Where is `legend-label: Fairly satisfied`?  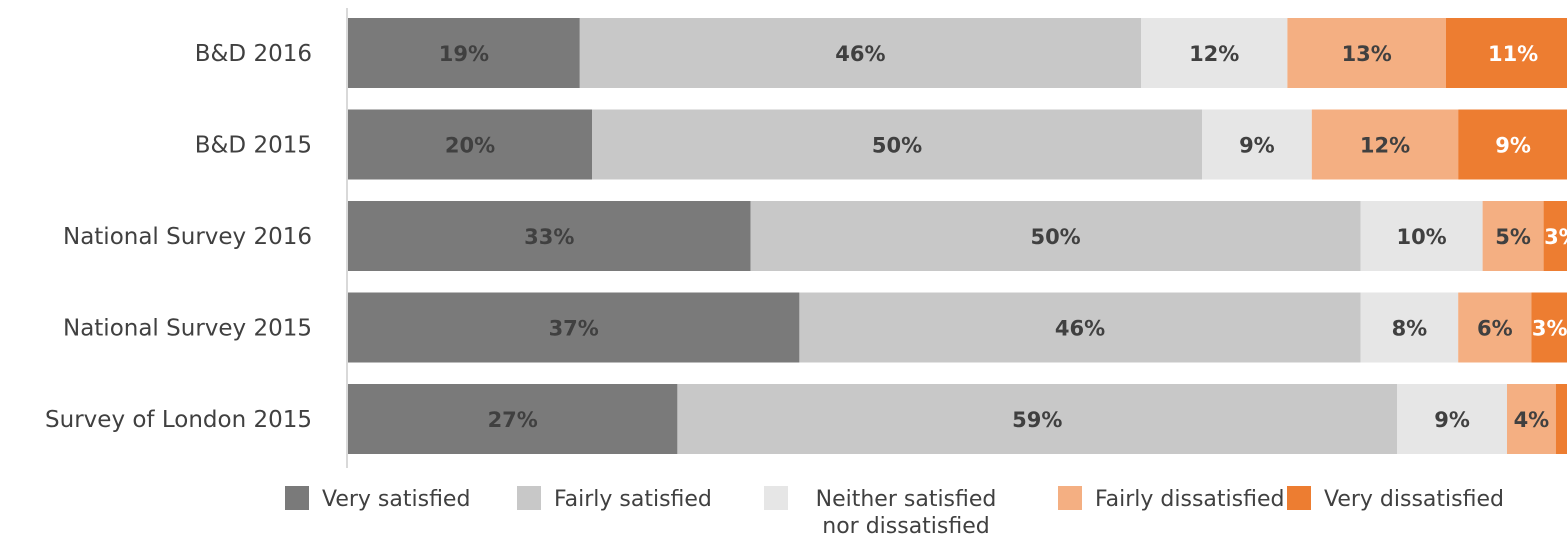
legend-label: Fairly satisfied is located at coordinates (633, 499).